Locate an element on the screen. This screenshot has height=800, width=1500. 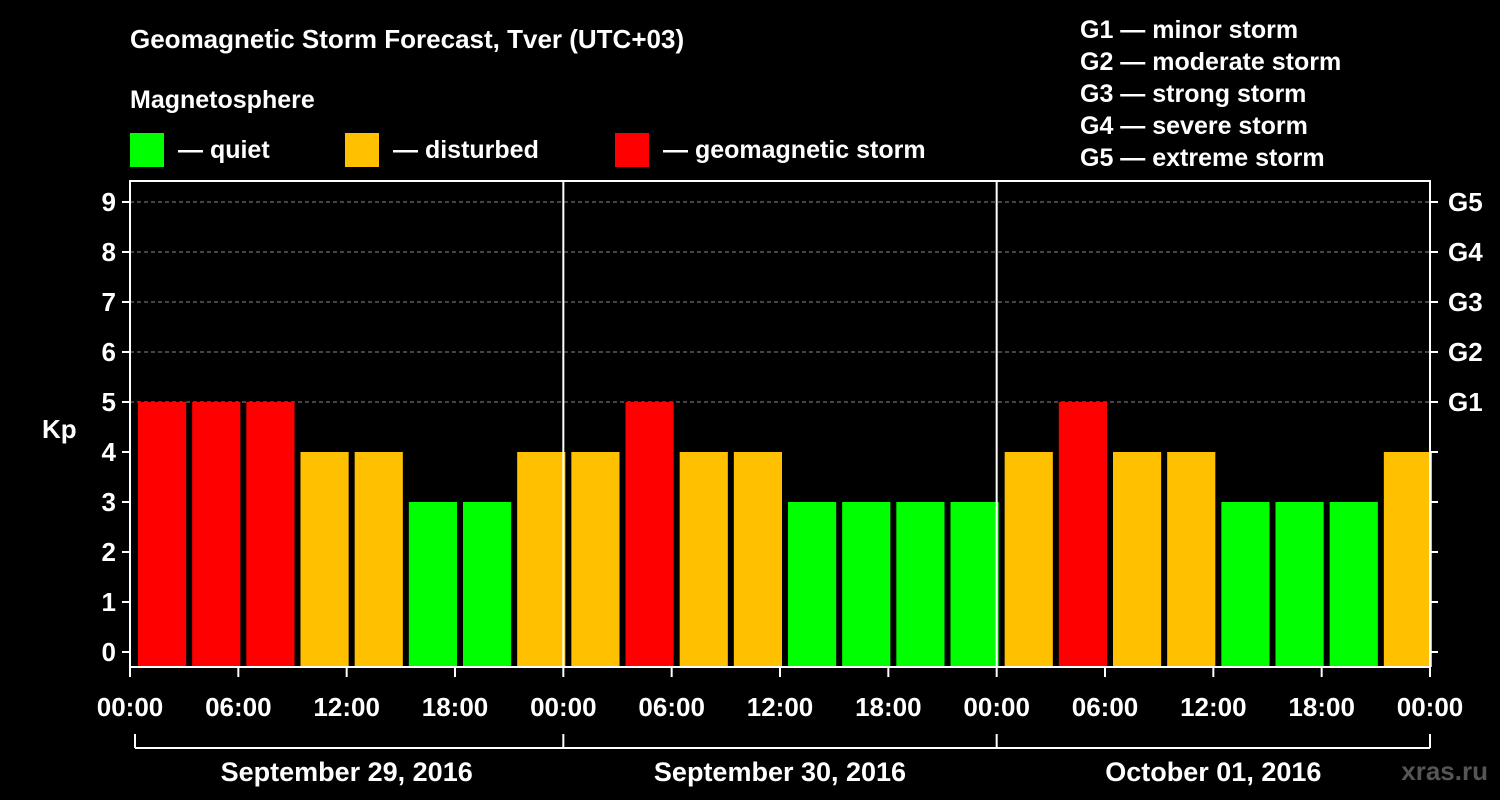
y-tick-label: 3 is located at coordinates (109, 502).